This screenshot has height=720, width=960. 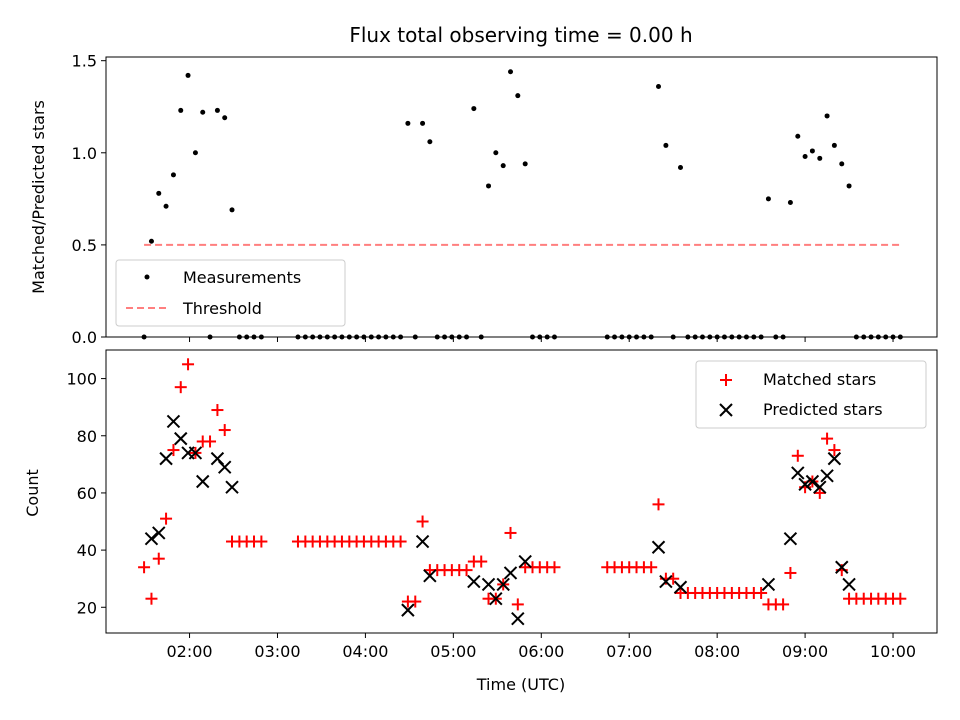 I want to click on x-tick-label: 06:00, so click(x=541, y=651).